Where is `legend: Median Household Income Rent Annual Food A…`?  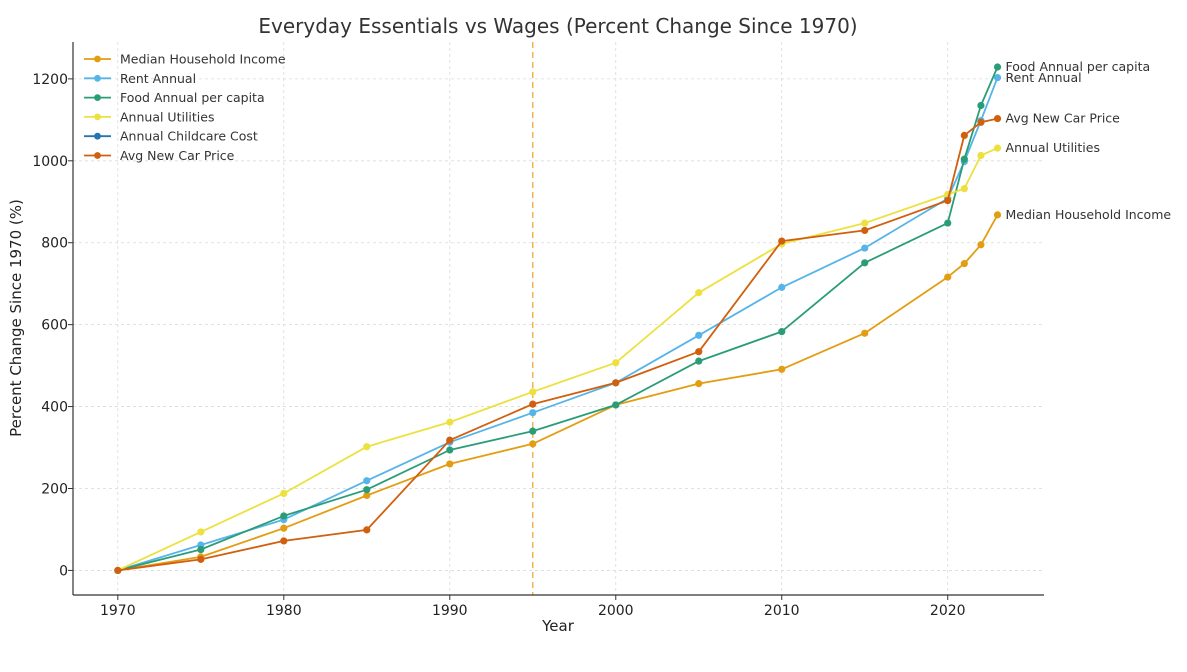
legend: Median Household Income Rent Annual Food A… is located at coordinates (185, 107).